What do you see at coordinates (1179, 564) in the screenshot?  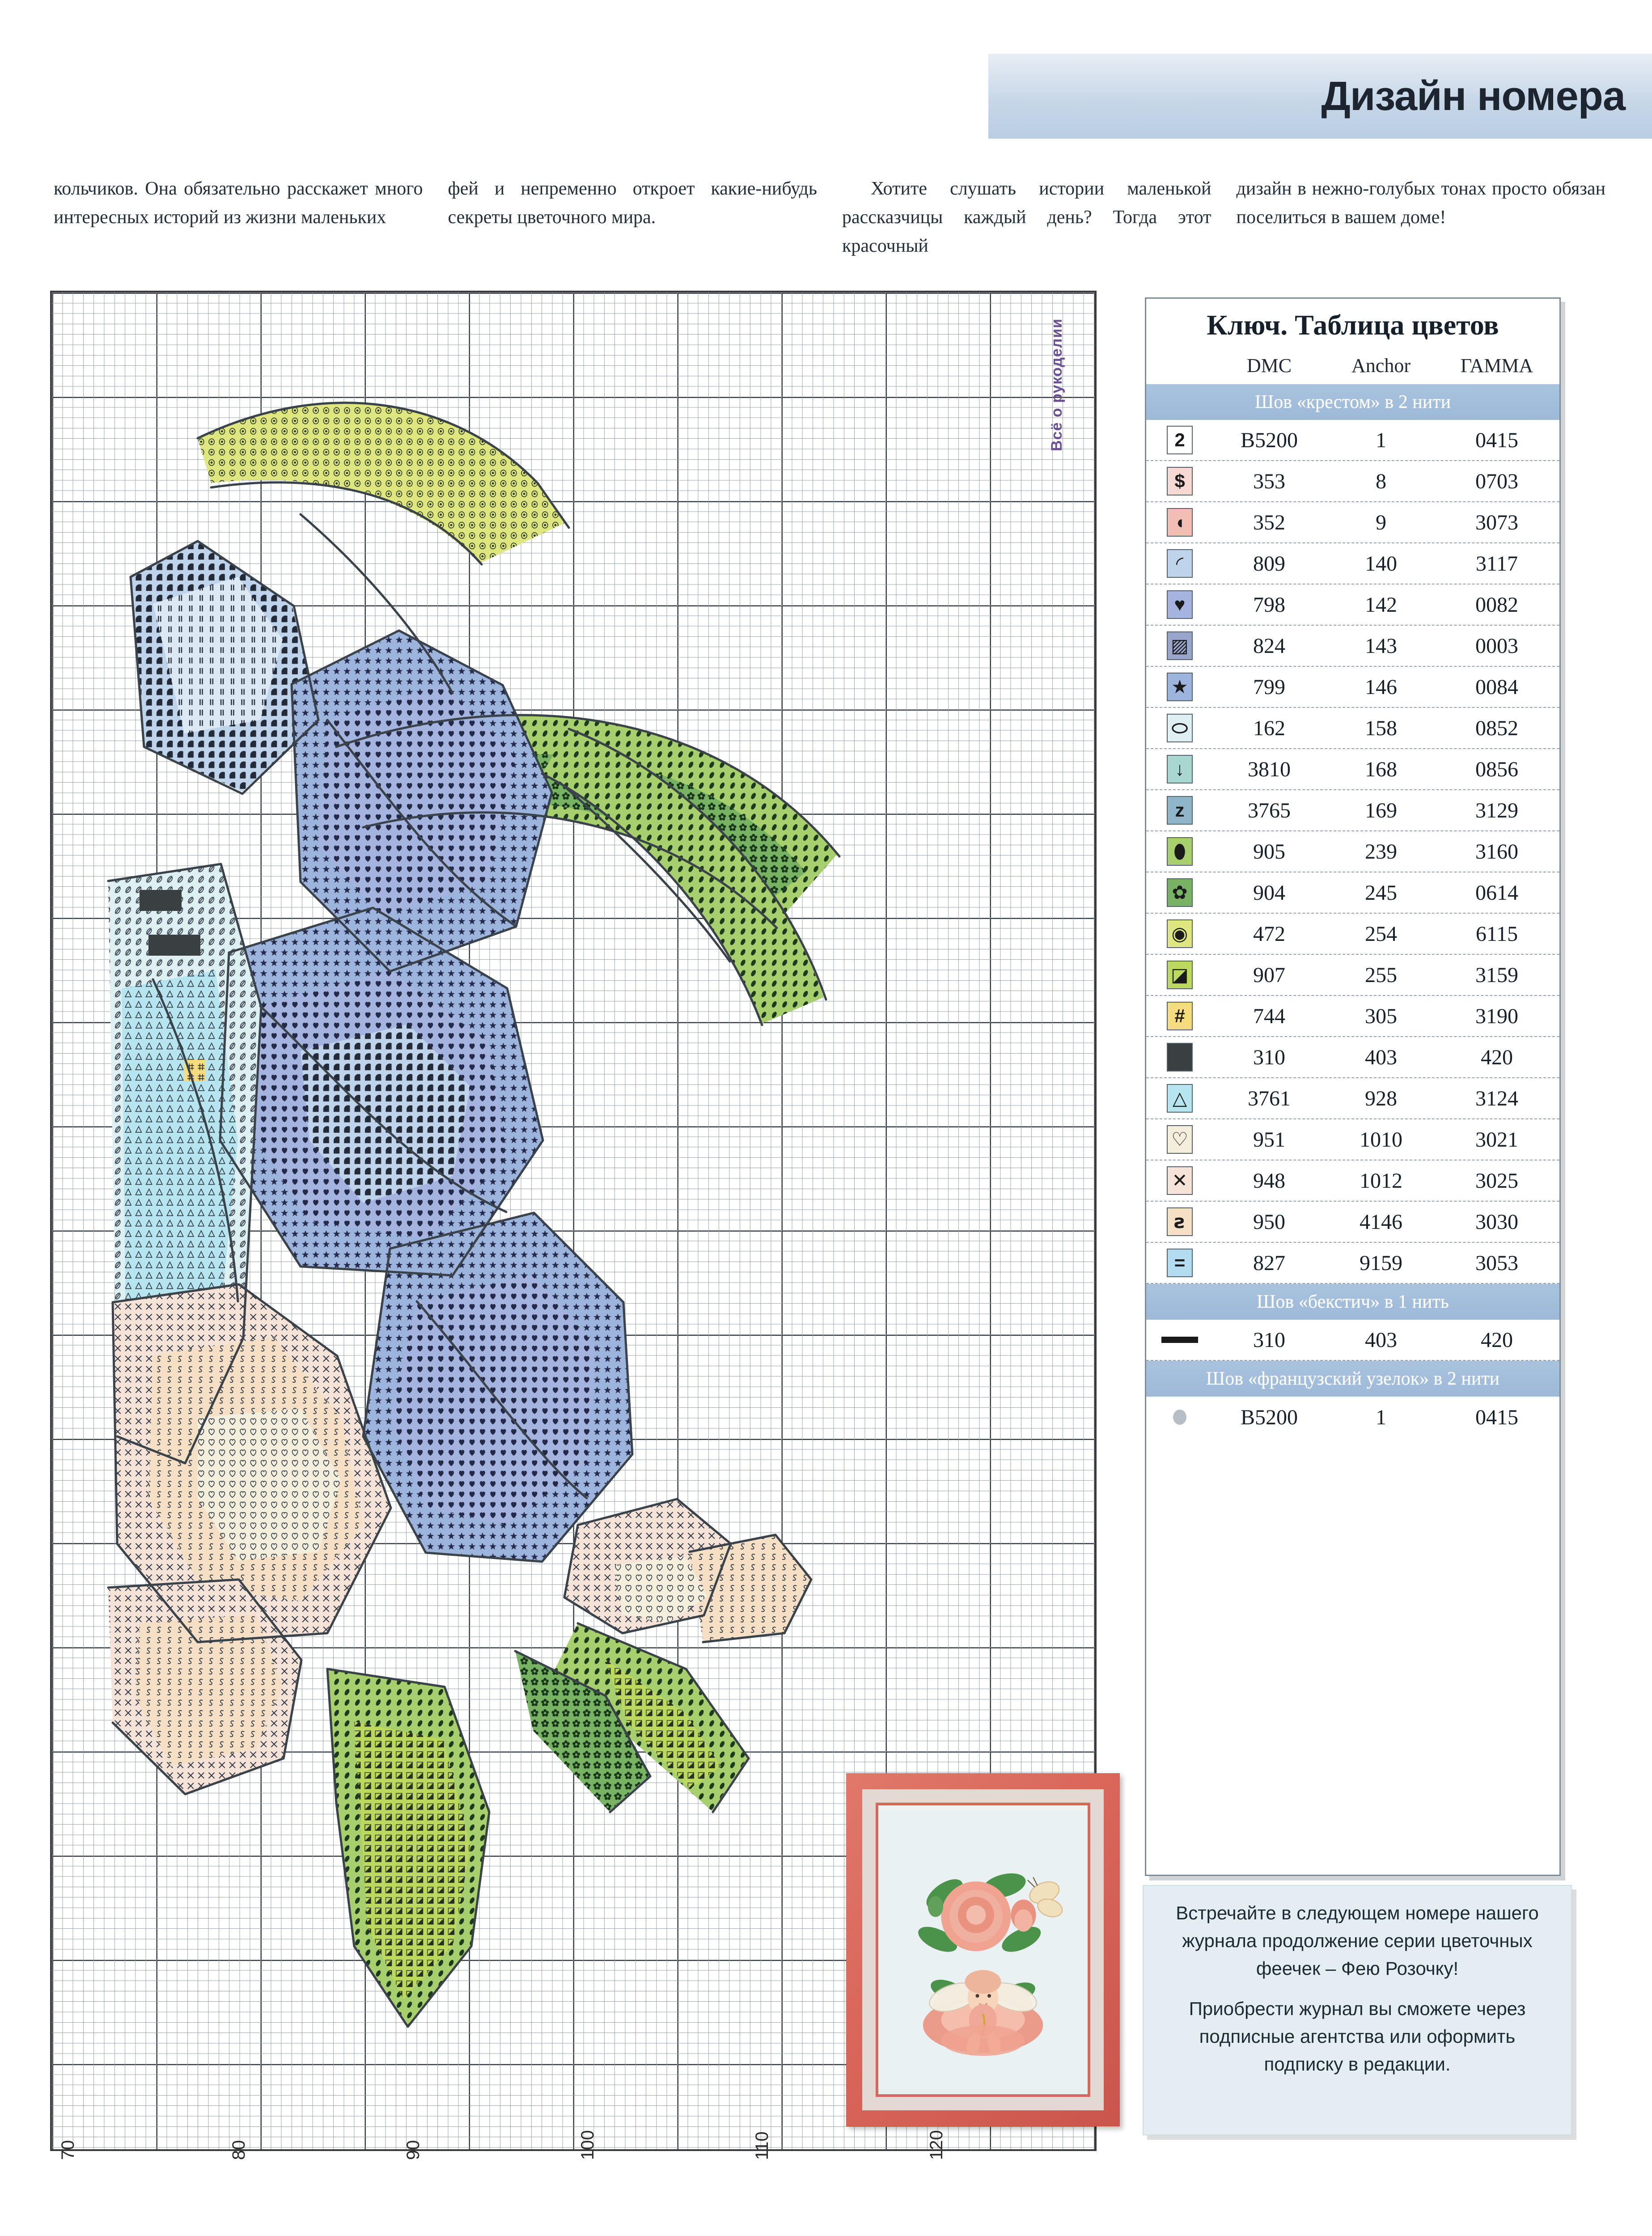 I see `key-symbol-cell: ◜` at bounding box center [1179, 564].